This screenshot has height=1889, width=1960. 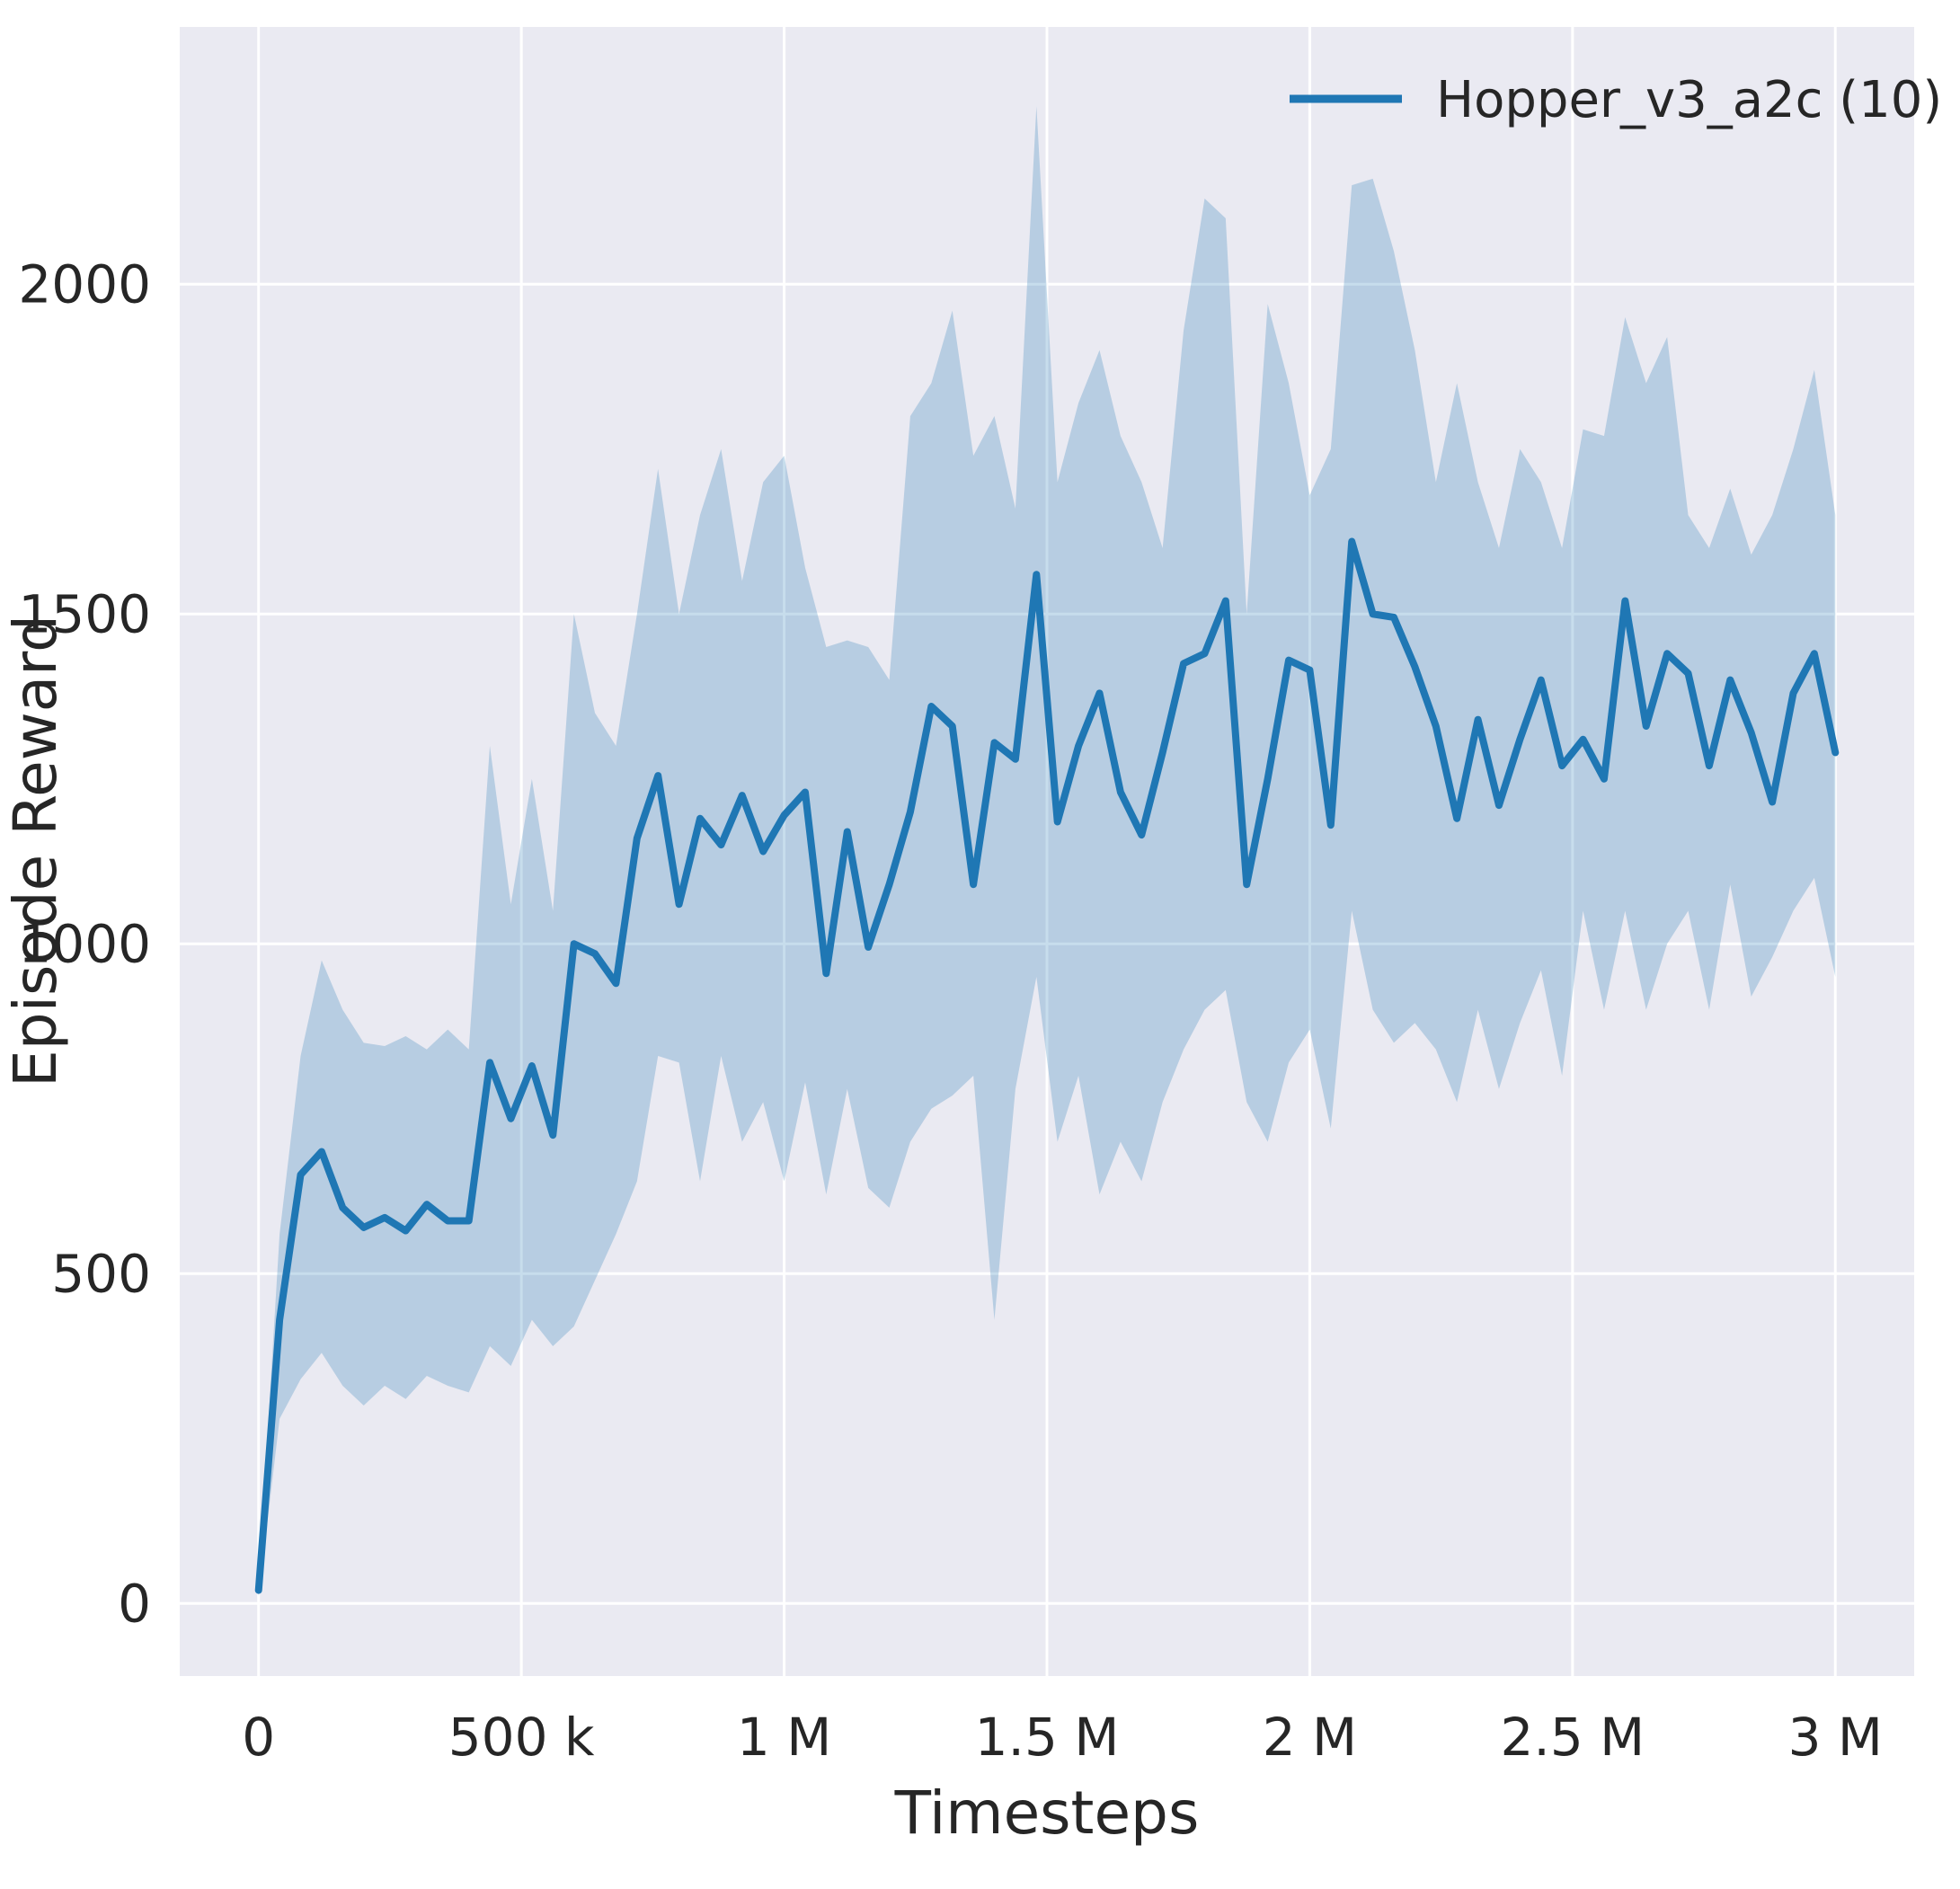 I want to click on x-axis-label: Timesteps, so click(x=1047, y=1813).